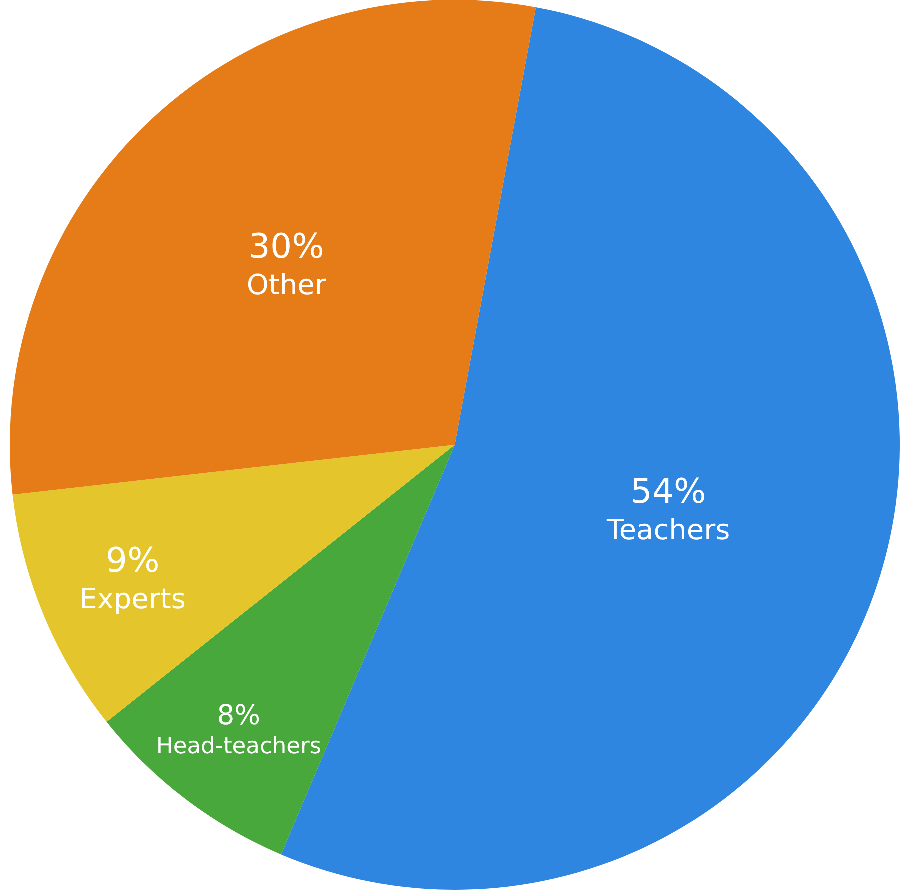  Describe the element at coordinates (286, 247) in the screenshot. I see `data-label: 30%` at that location.